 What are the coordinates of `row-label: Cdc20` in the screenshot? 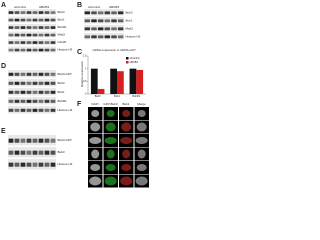 It's located at (62, 42).